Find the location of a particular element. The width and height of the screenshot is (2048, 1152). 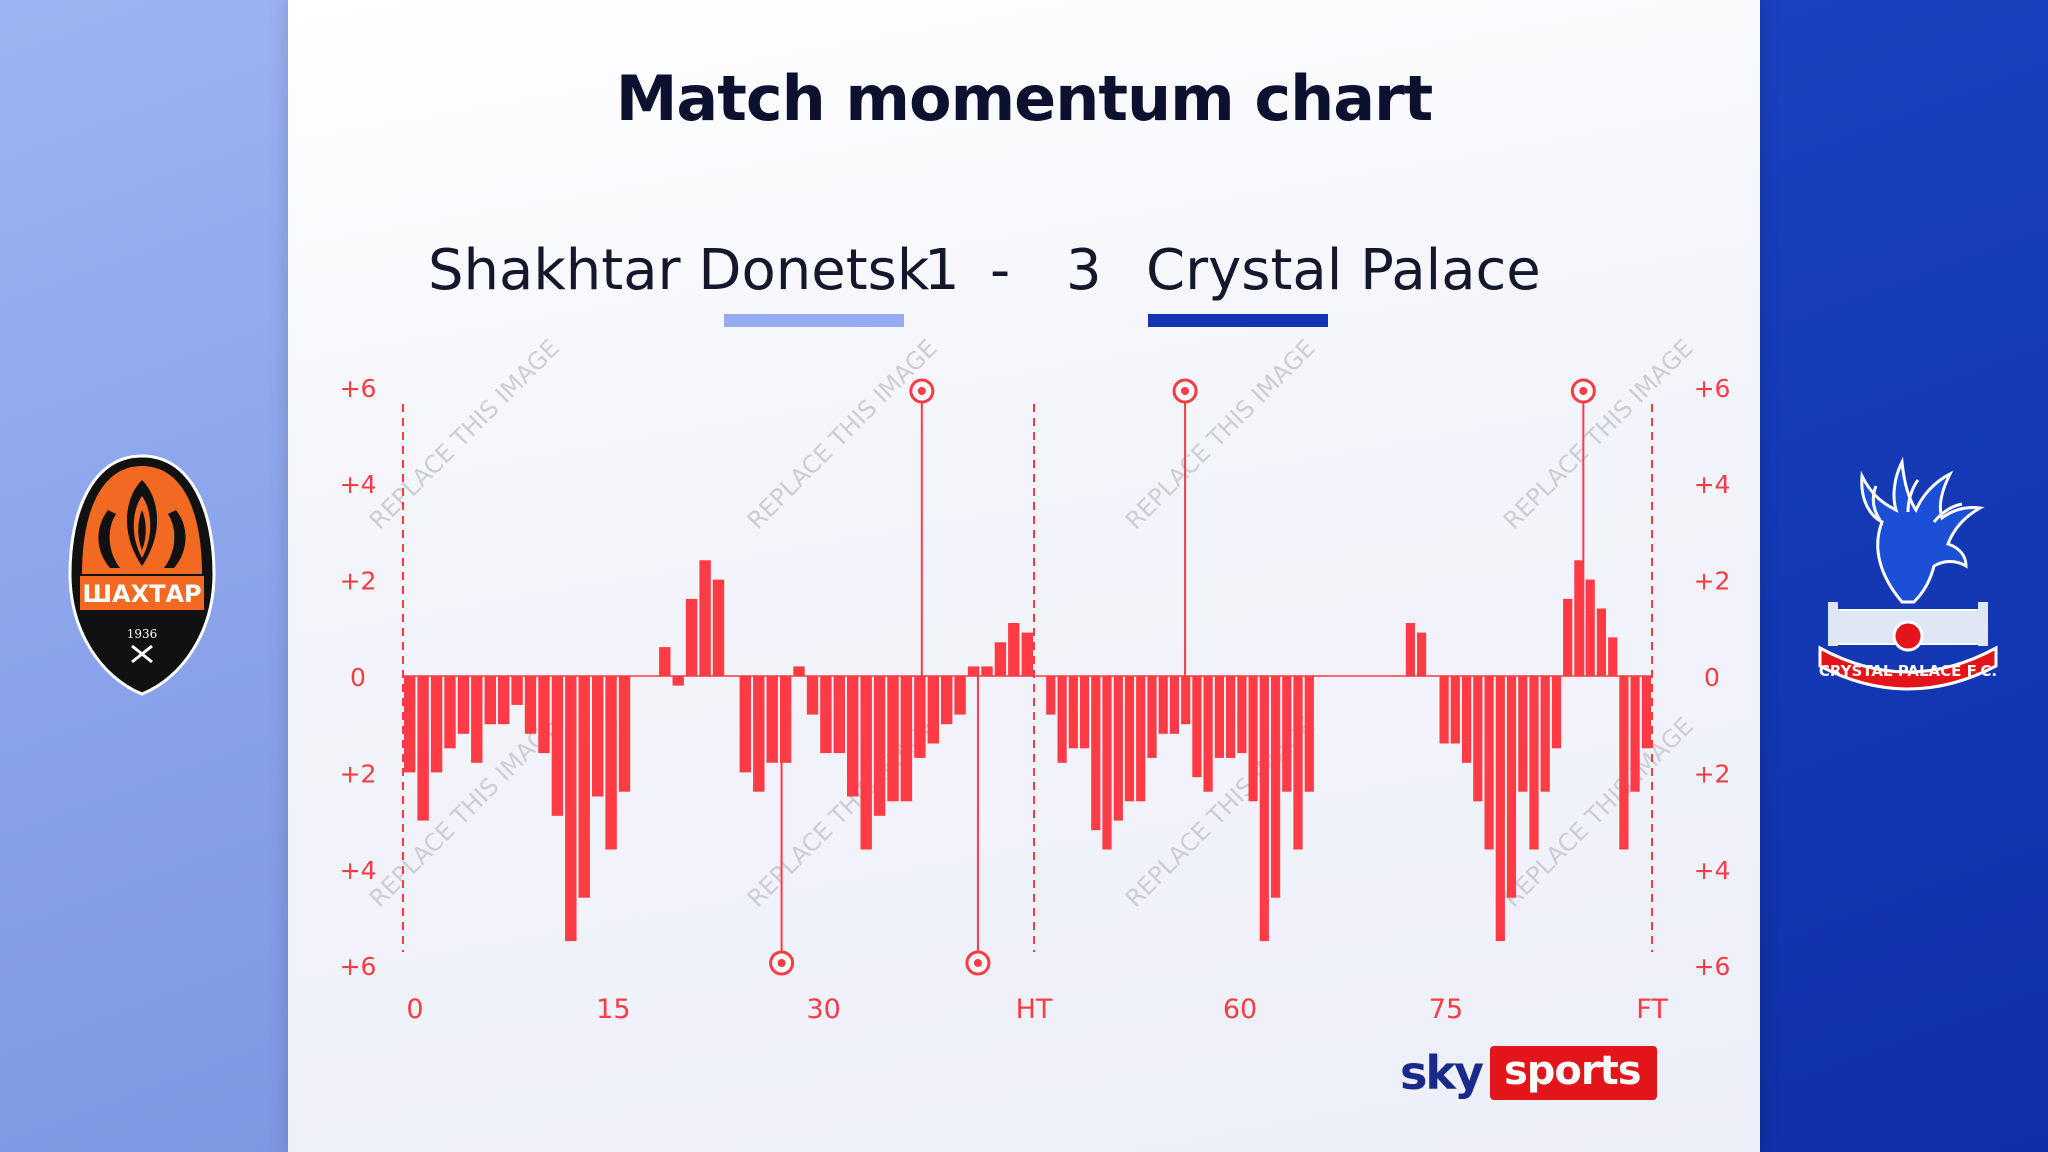

y-tick-label-left: +6 is located at coordinates (358, 388).